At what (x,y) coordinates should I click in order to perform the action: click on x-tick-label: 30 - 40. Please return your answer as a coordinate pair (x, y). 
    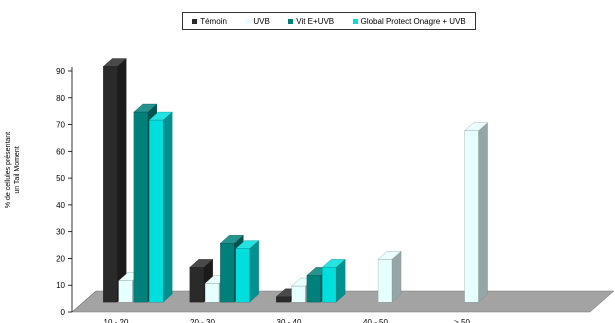
    Looking at the image, I should click on (289, 320).